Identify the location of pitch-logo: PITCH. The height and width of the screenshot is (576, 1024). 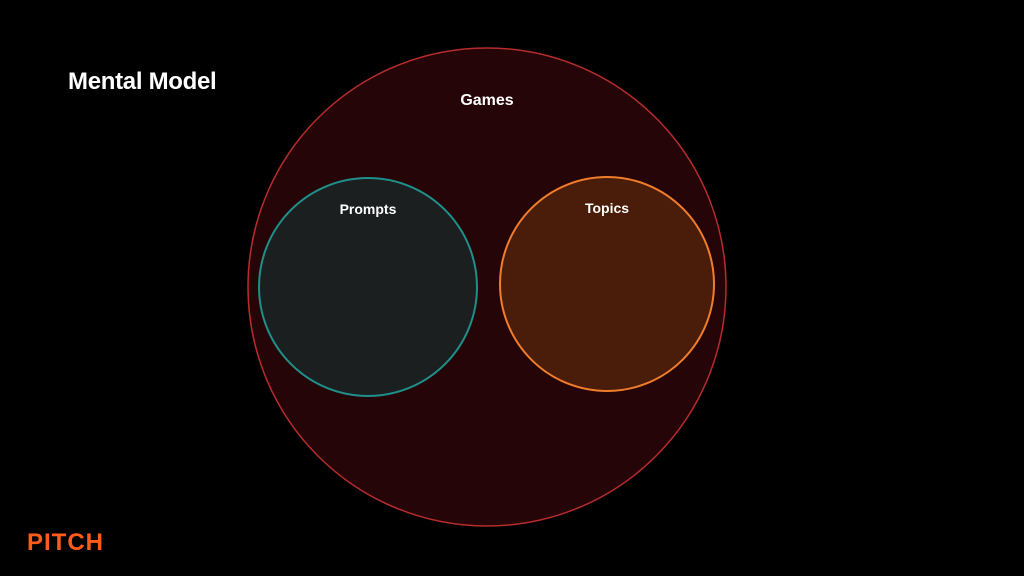
(65, 543).